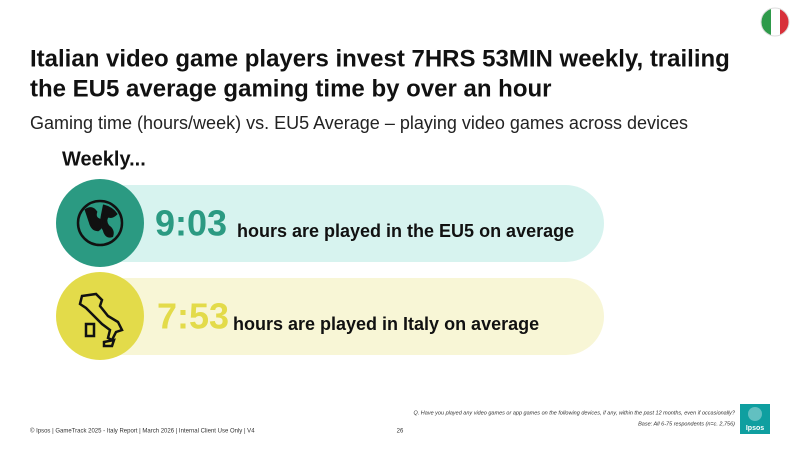  What do you see at coordinates (405, 231) in the screenshot?
I see `row-text: hours are played in the EU5 on average` at bounding box center [405, 231].